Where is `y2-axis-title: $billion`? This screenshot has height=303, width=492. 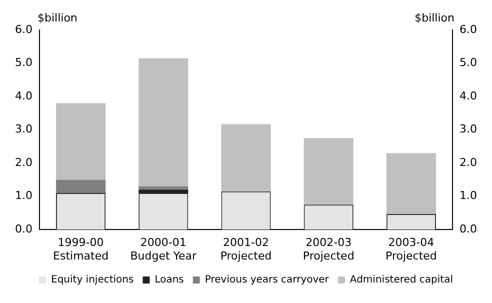 y2-axis-title: $billion is located at coordinates (434, 17).